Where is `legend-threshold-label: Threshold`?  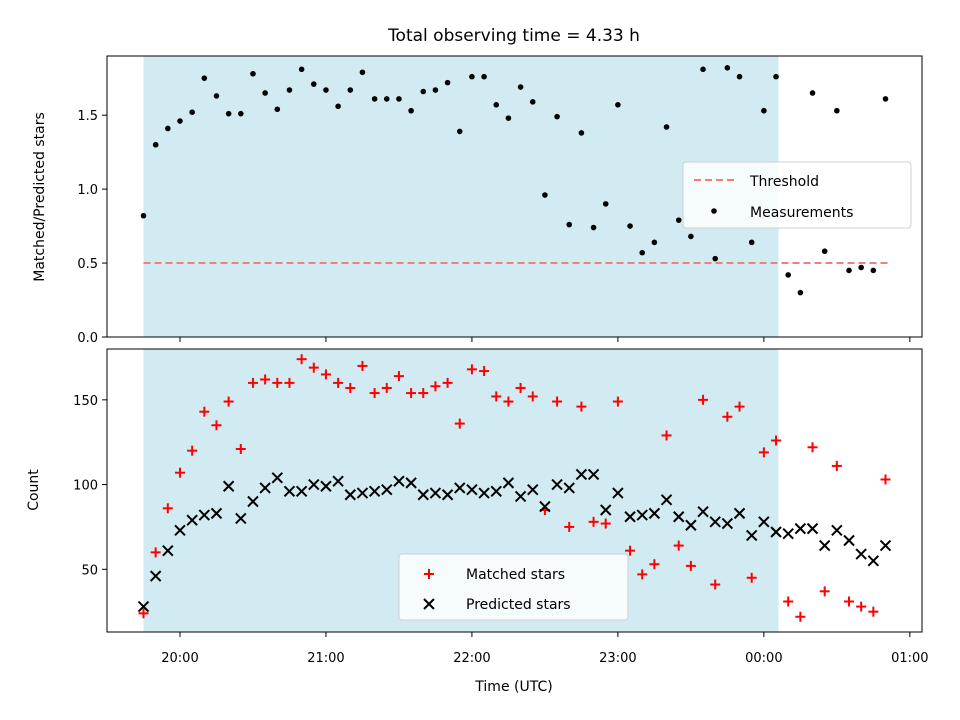
legend-threshold-label: Threshold is located at coordinates (784, 182).